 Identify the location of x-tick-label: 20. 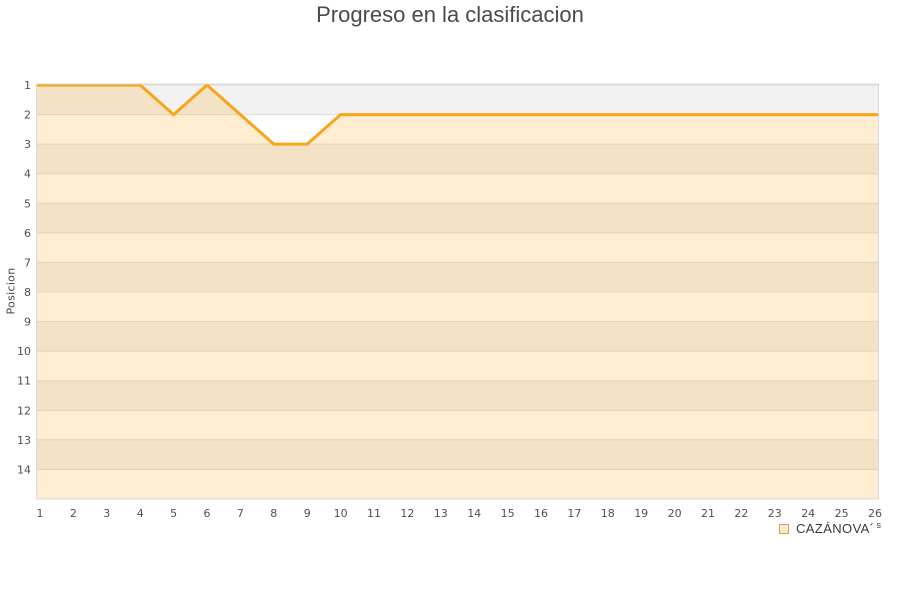
(675, 513).